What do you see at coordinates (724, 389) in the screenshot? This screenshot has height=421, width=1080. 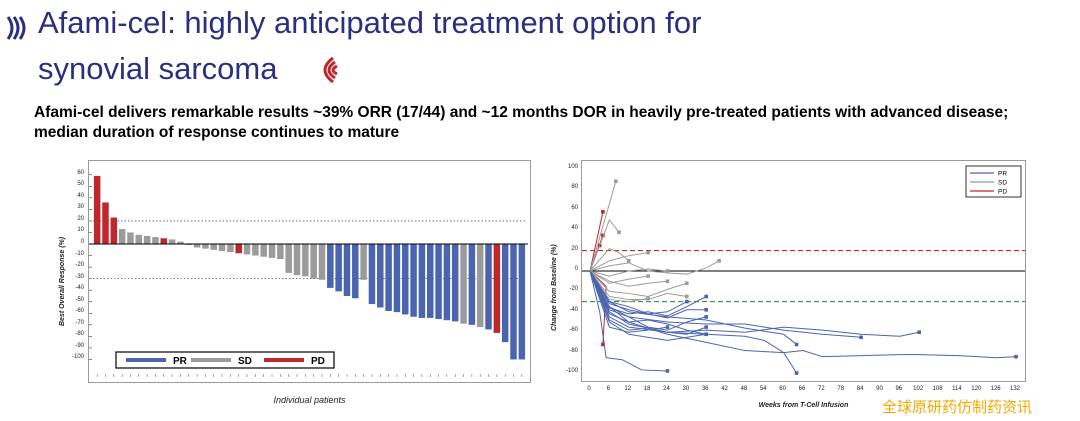 I see `x-tick-label: 42` at bounding box center [724, 389].